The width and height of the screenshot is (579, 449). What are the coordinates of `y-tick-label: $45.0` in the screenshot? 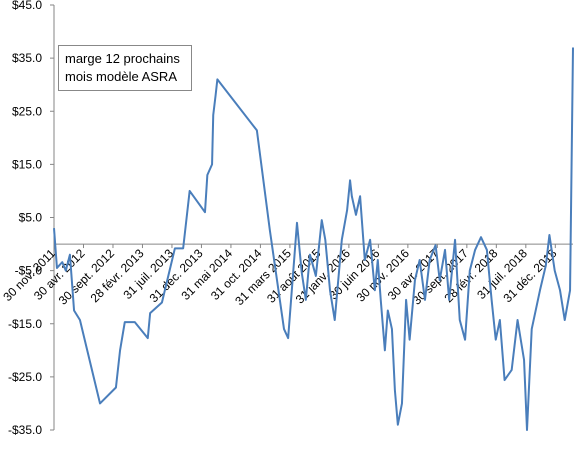 It's located at (27, 6).